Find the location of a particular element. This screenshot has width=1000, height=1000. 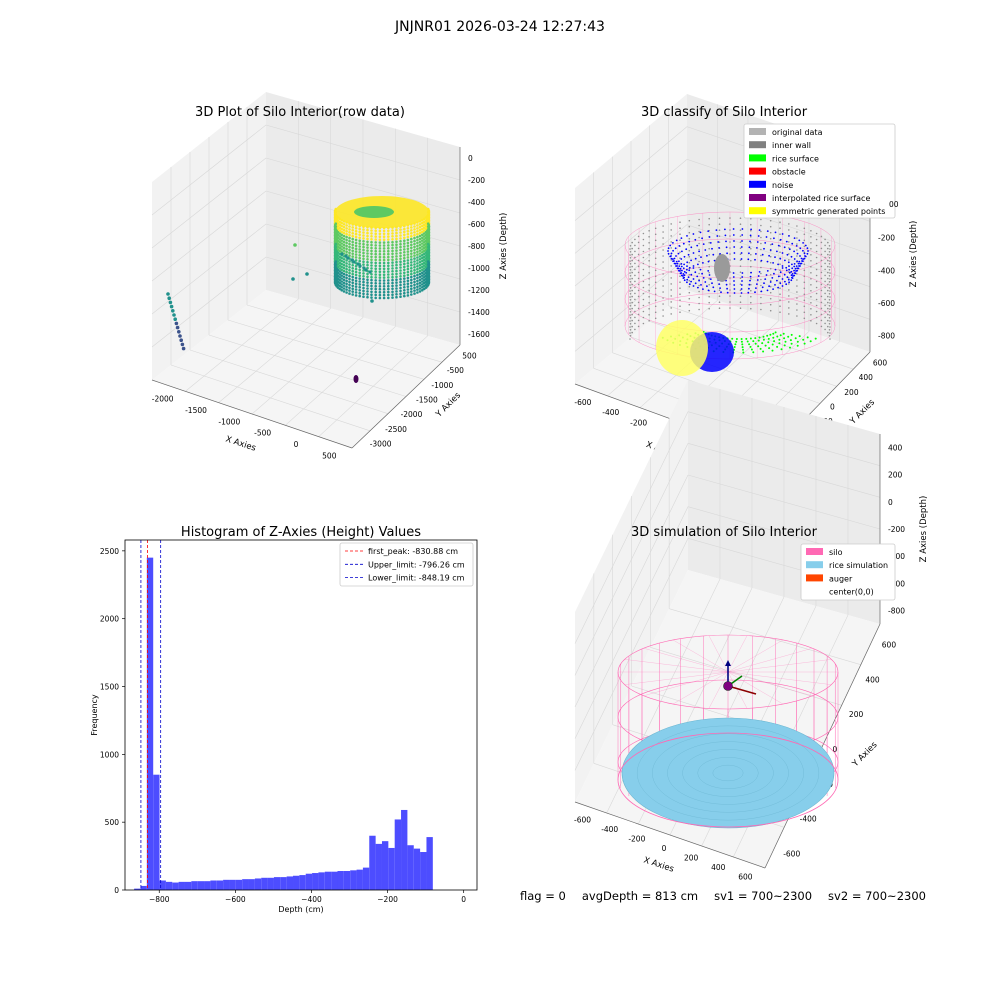

legend-swatch is located at coordinates (814, 551).